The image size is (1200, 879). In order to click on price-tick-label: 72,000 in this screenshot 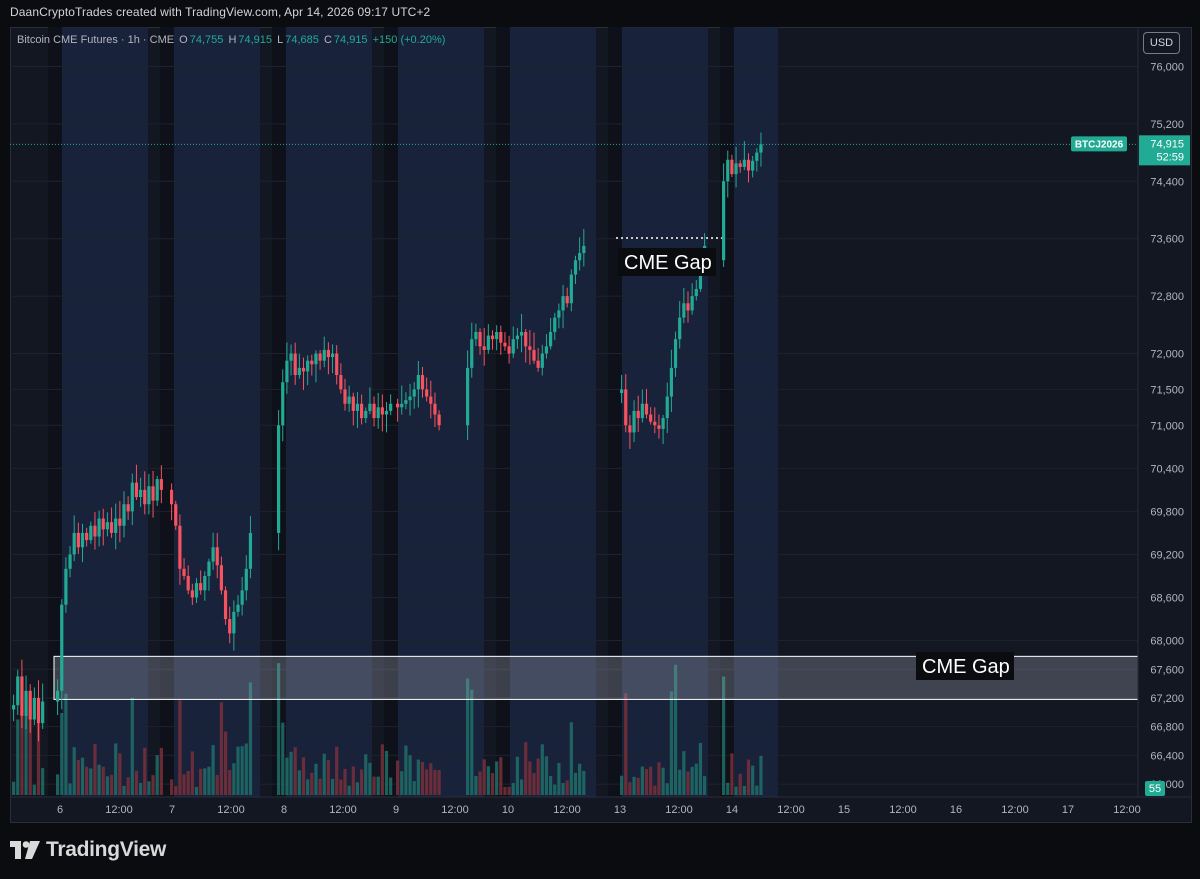, I will do `click(1167, 355)`.